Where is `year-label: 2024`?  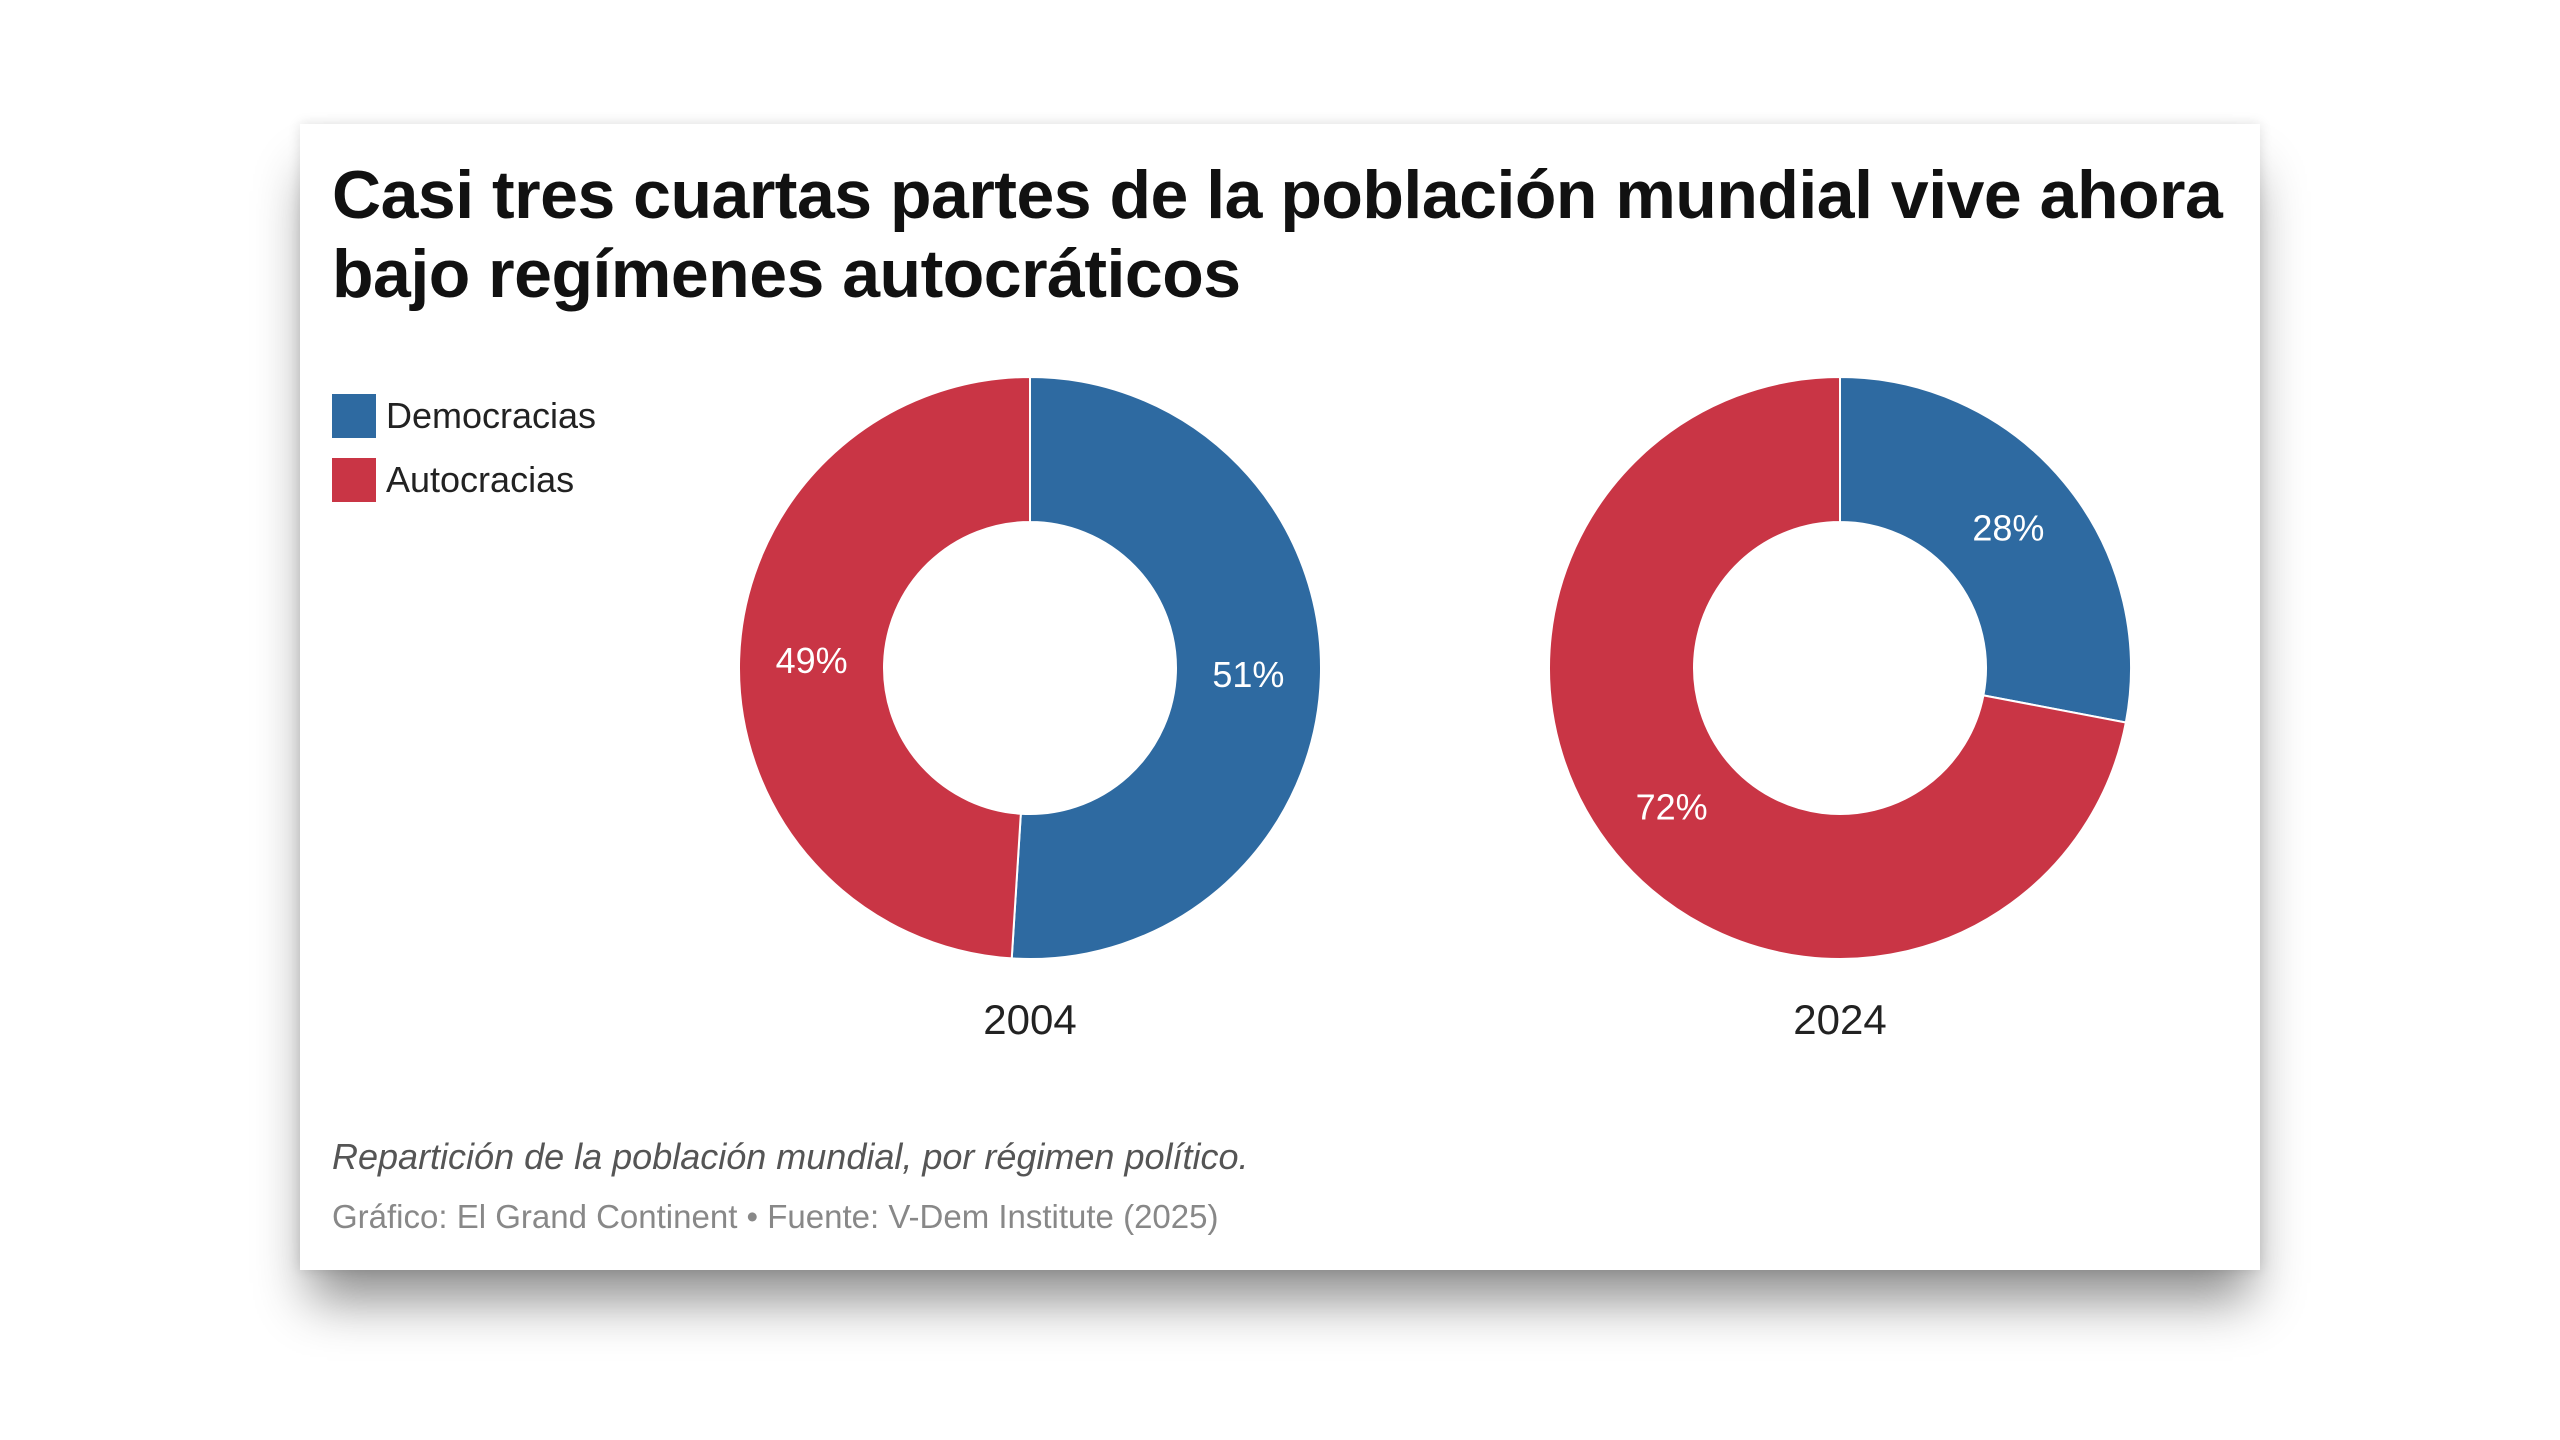 year-label: 2024 is located at coordinates (1839, 1019).